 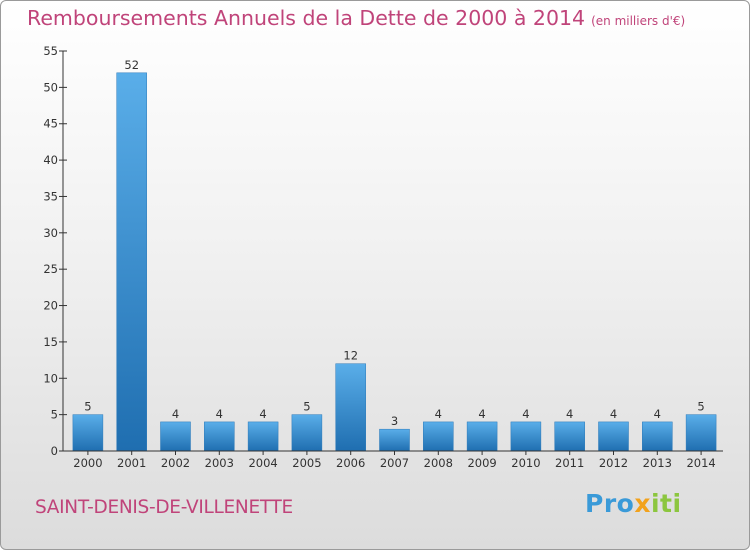 I want to click on data-label-2010: 4, so click(x=525, y=414).